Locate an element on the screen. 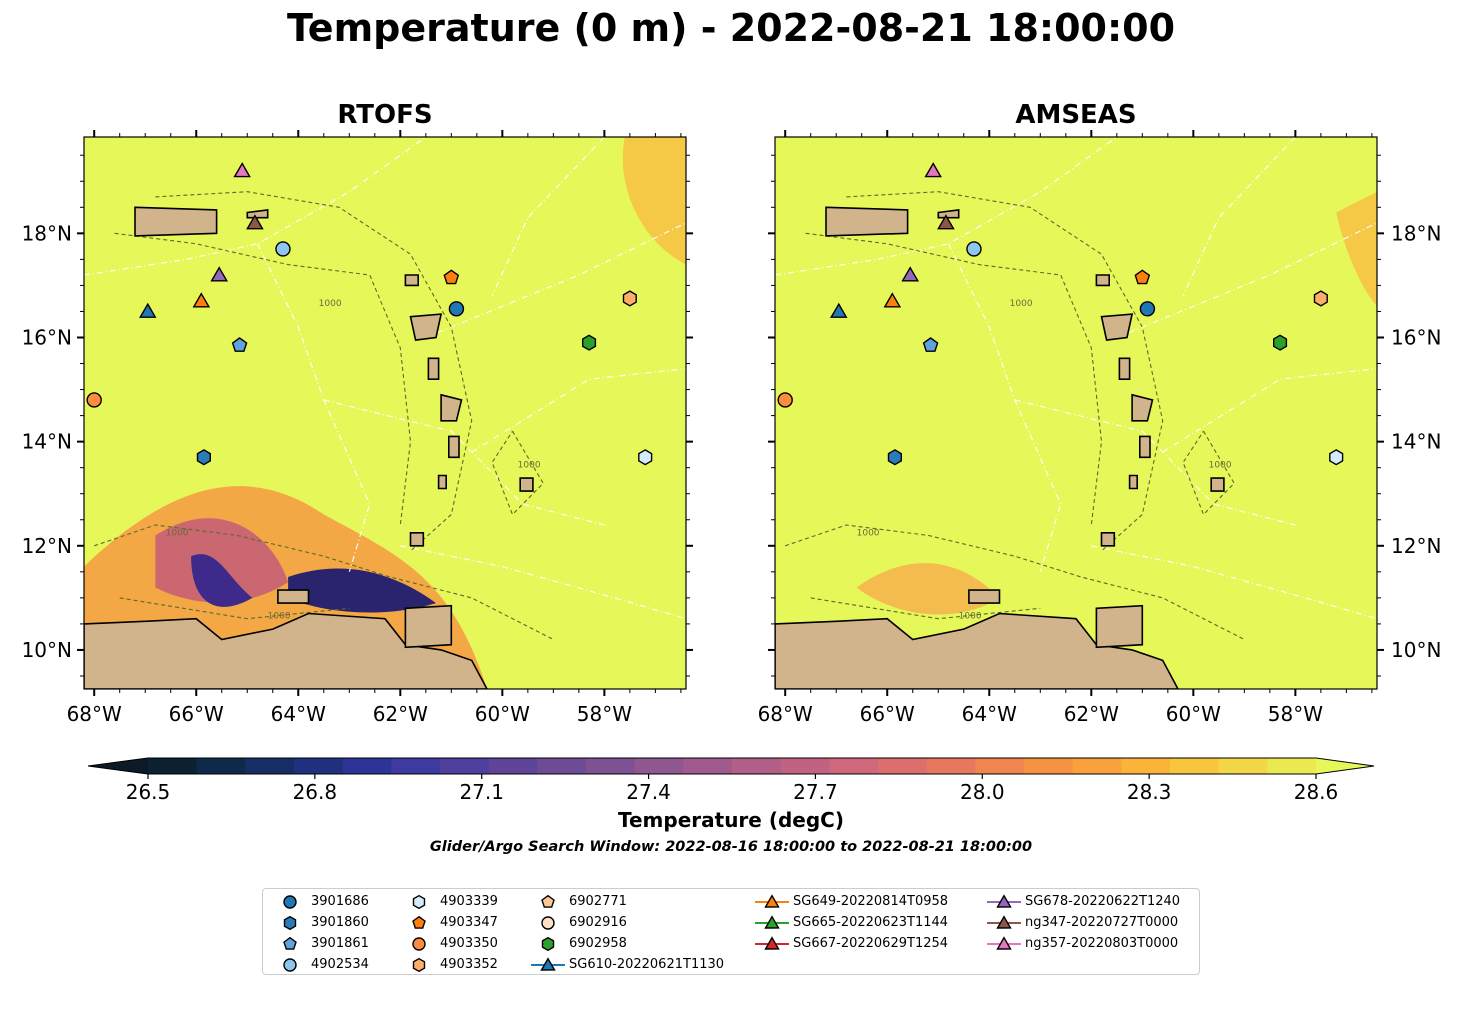 Image resolution: width=1462 pixels, height=1014 pixels. legend-label: 6902771 is located at coordinates (598, 901).